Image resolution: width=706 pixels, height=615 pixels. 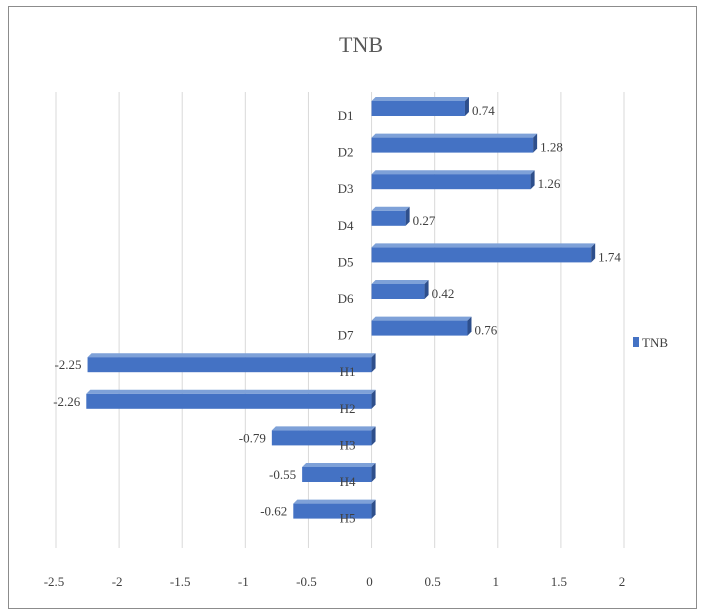 What do you see at coordinates (282, 474) in the screenshot?
I see `data-label: -0.55` at bounding box center [282, 474].